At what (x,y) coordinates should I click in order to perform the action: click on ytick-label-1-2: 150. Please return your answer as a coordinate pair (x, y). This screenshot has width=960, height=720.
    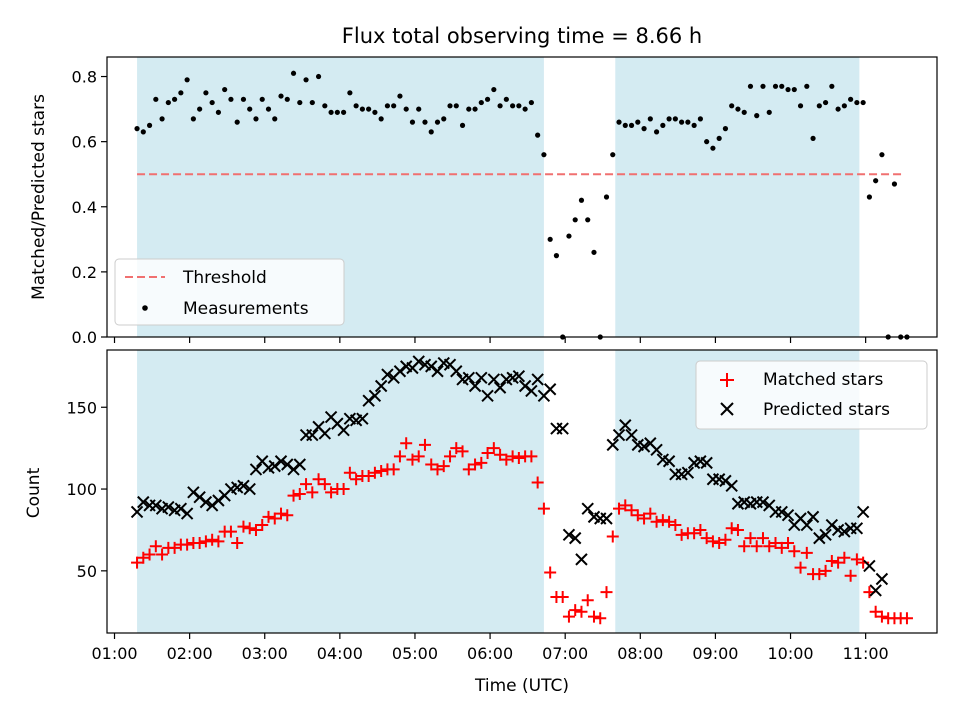
    Looking at the image, I should click on (81, 407).